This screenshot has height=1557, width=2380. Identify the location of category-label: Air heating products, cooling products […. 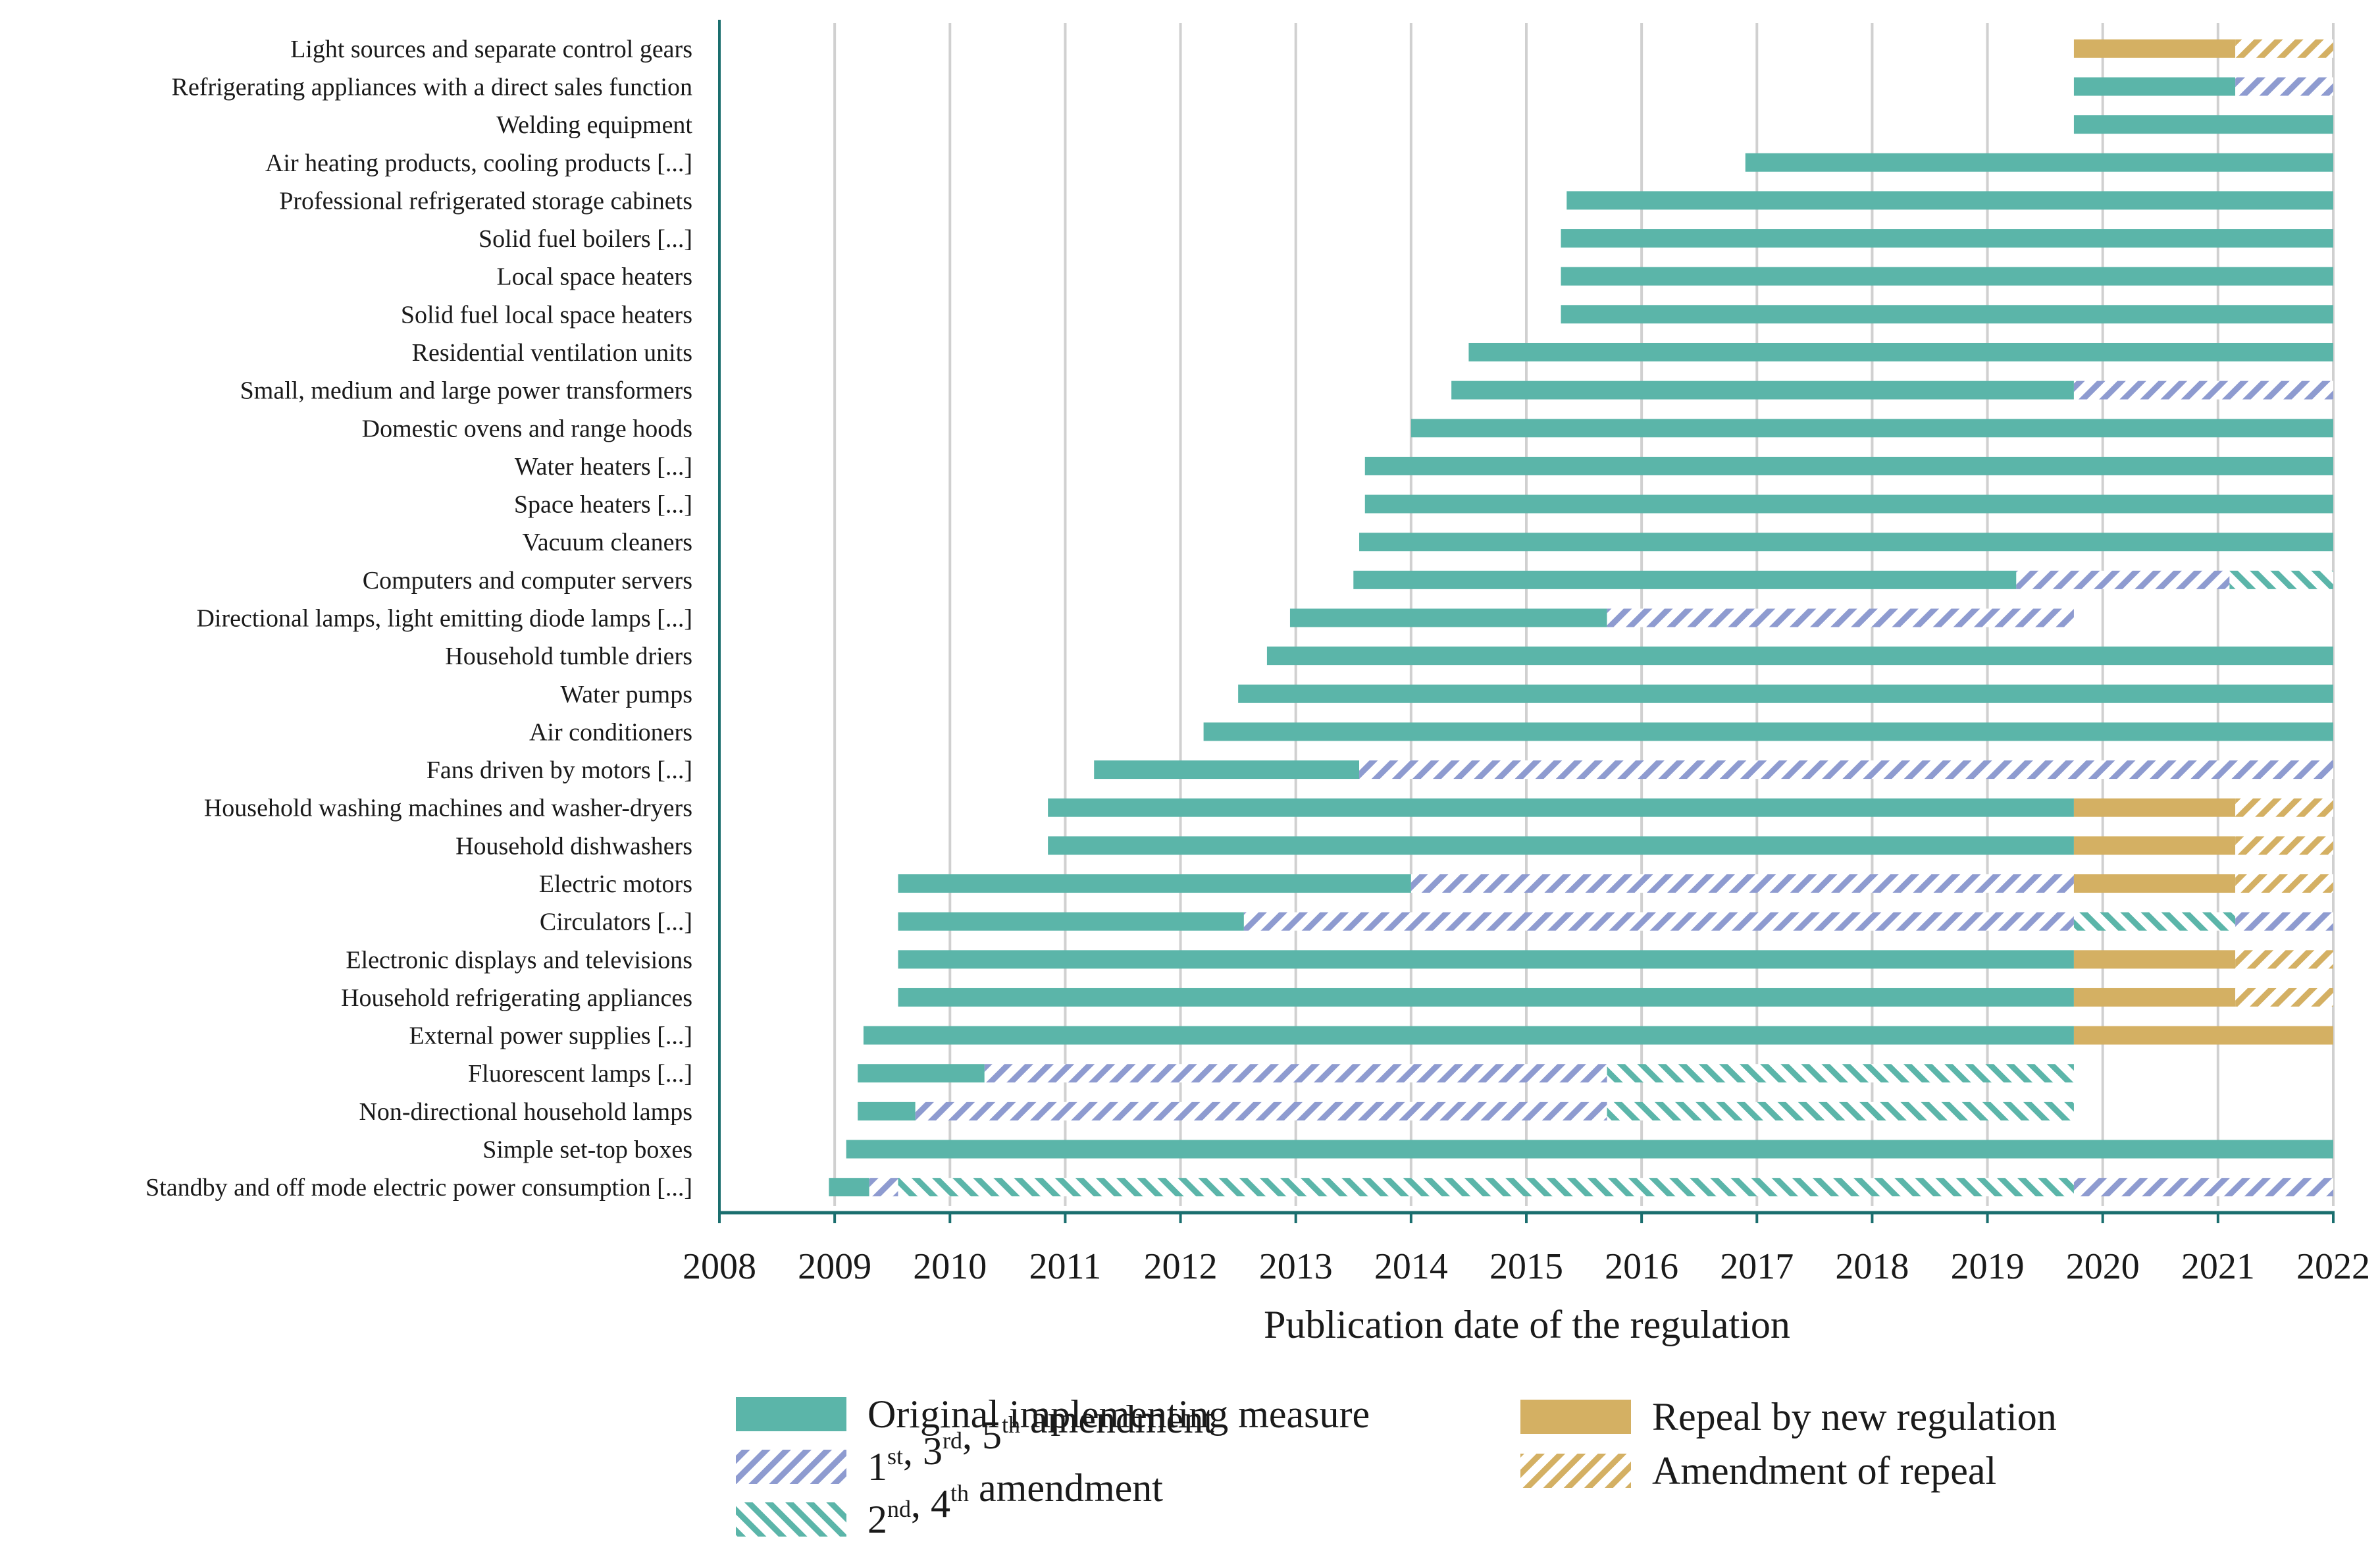
(478, 163).